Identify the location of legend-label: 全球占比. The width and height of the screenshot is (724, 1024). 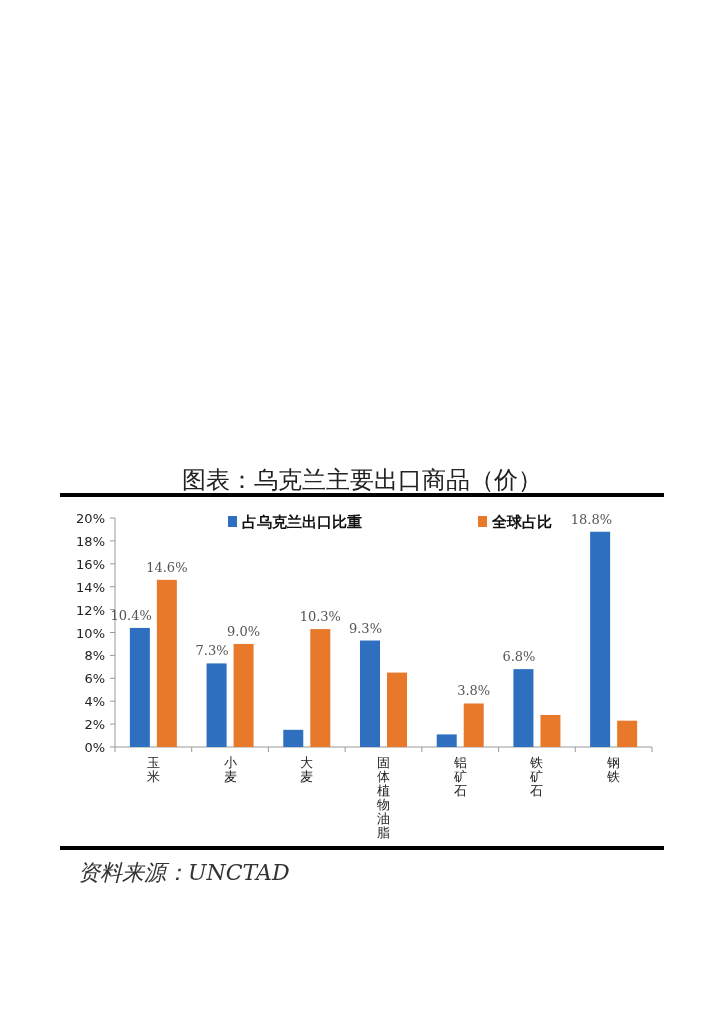
(521, 522).